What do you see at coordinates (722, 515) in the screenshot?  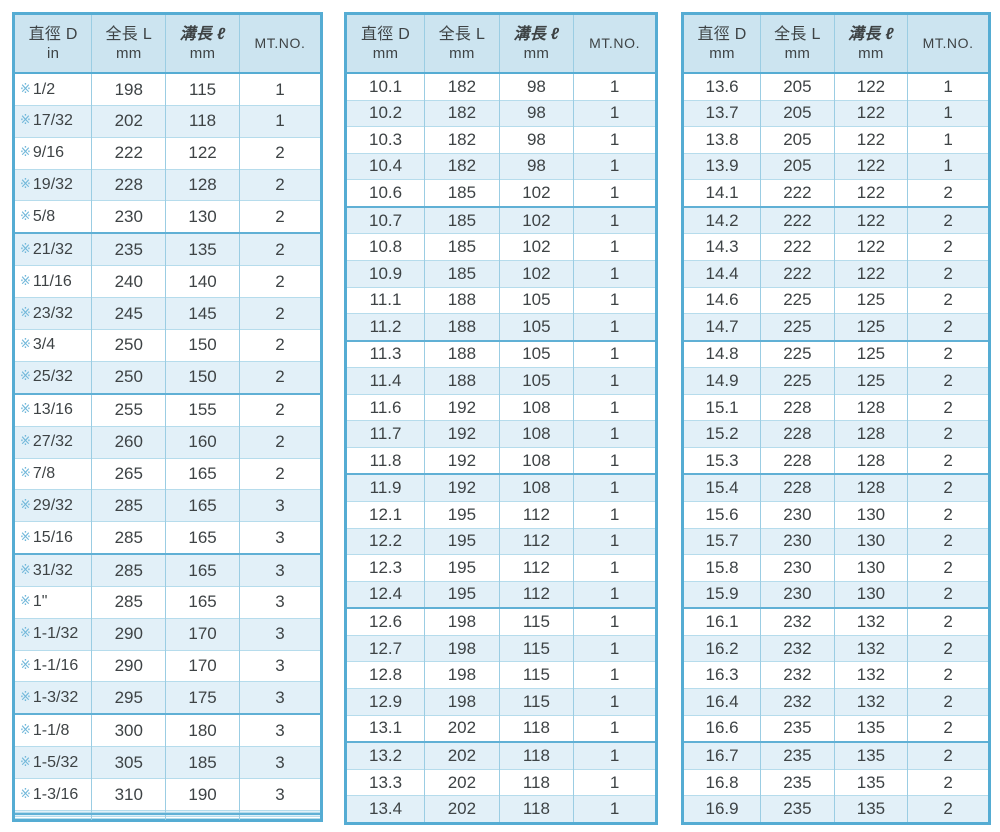 I see `diameter-cell: 15.6` at bounding box center [722, 515].